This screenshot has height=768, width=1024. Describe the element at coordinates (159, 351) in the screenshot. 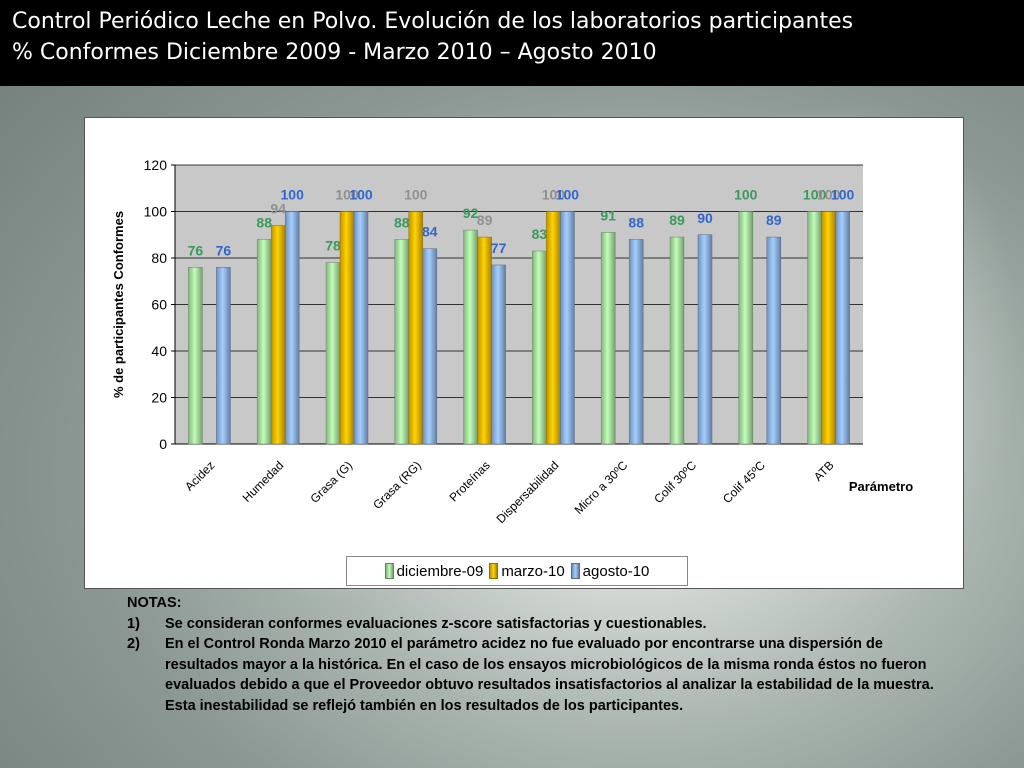

I see `y-tick-label: 40` at that location.